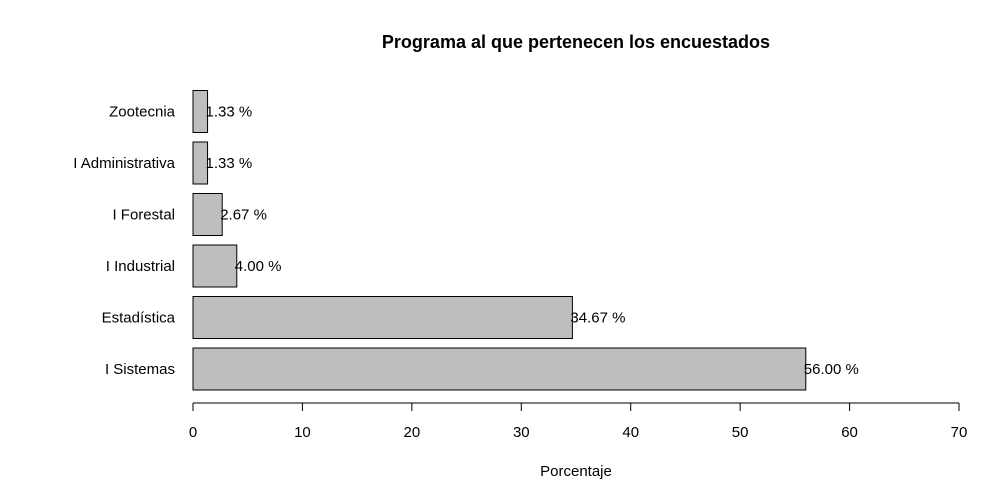 Image resolution: width=1000 pixels, height=500 pixels. Describe the element at coordinates (229, 163) in the screenshot. I see `data-label-4: 1.33 %` at that location.